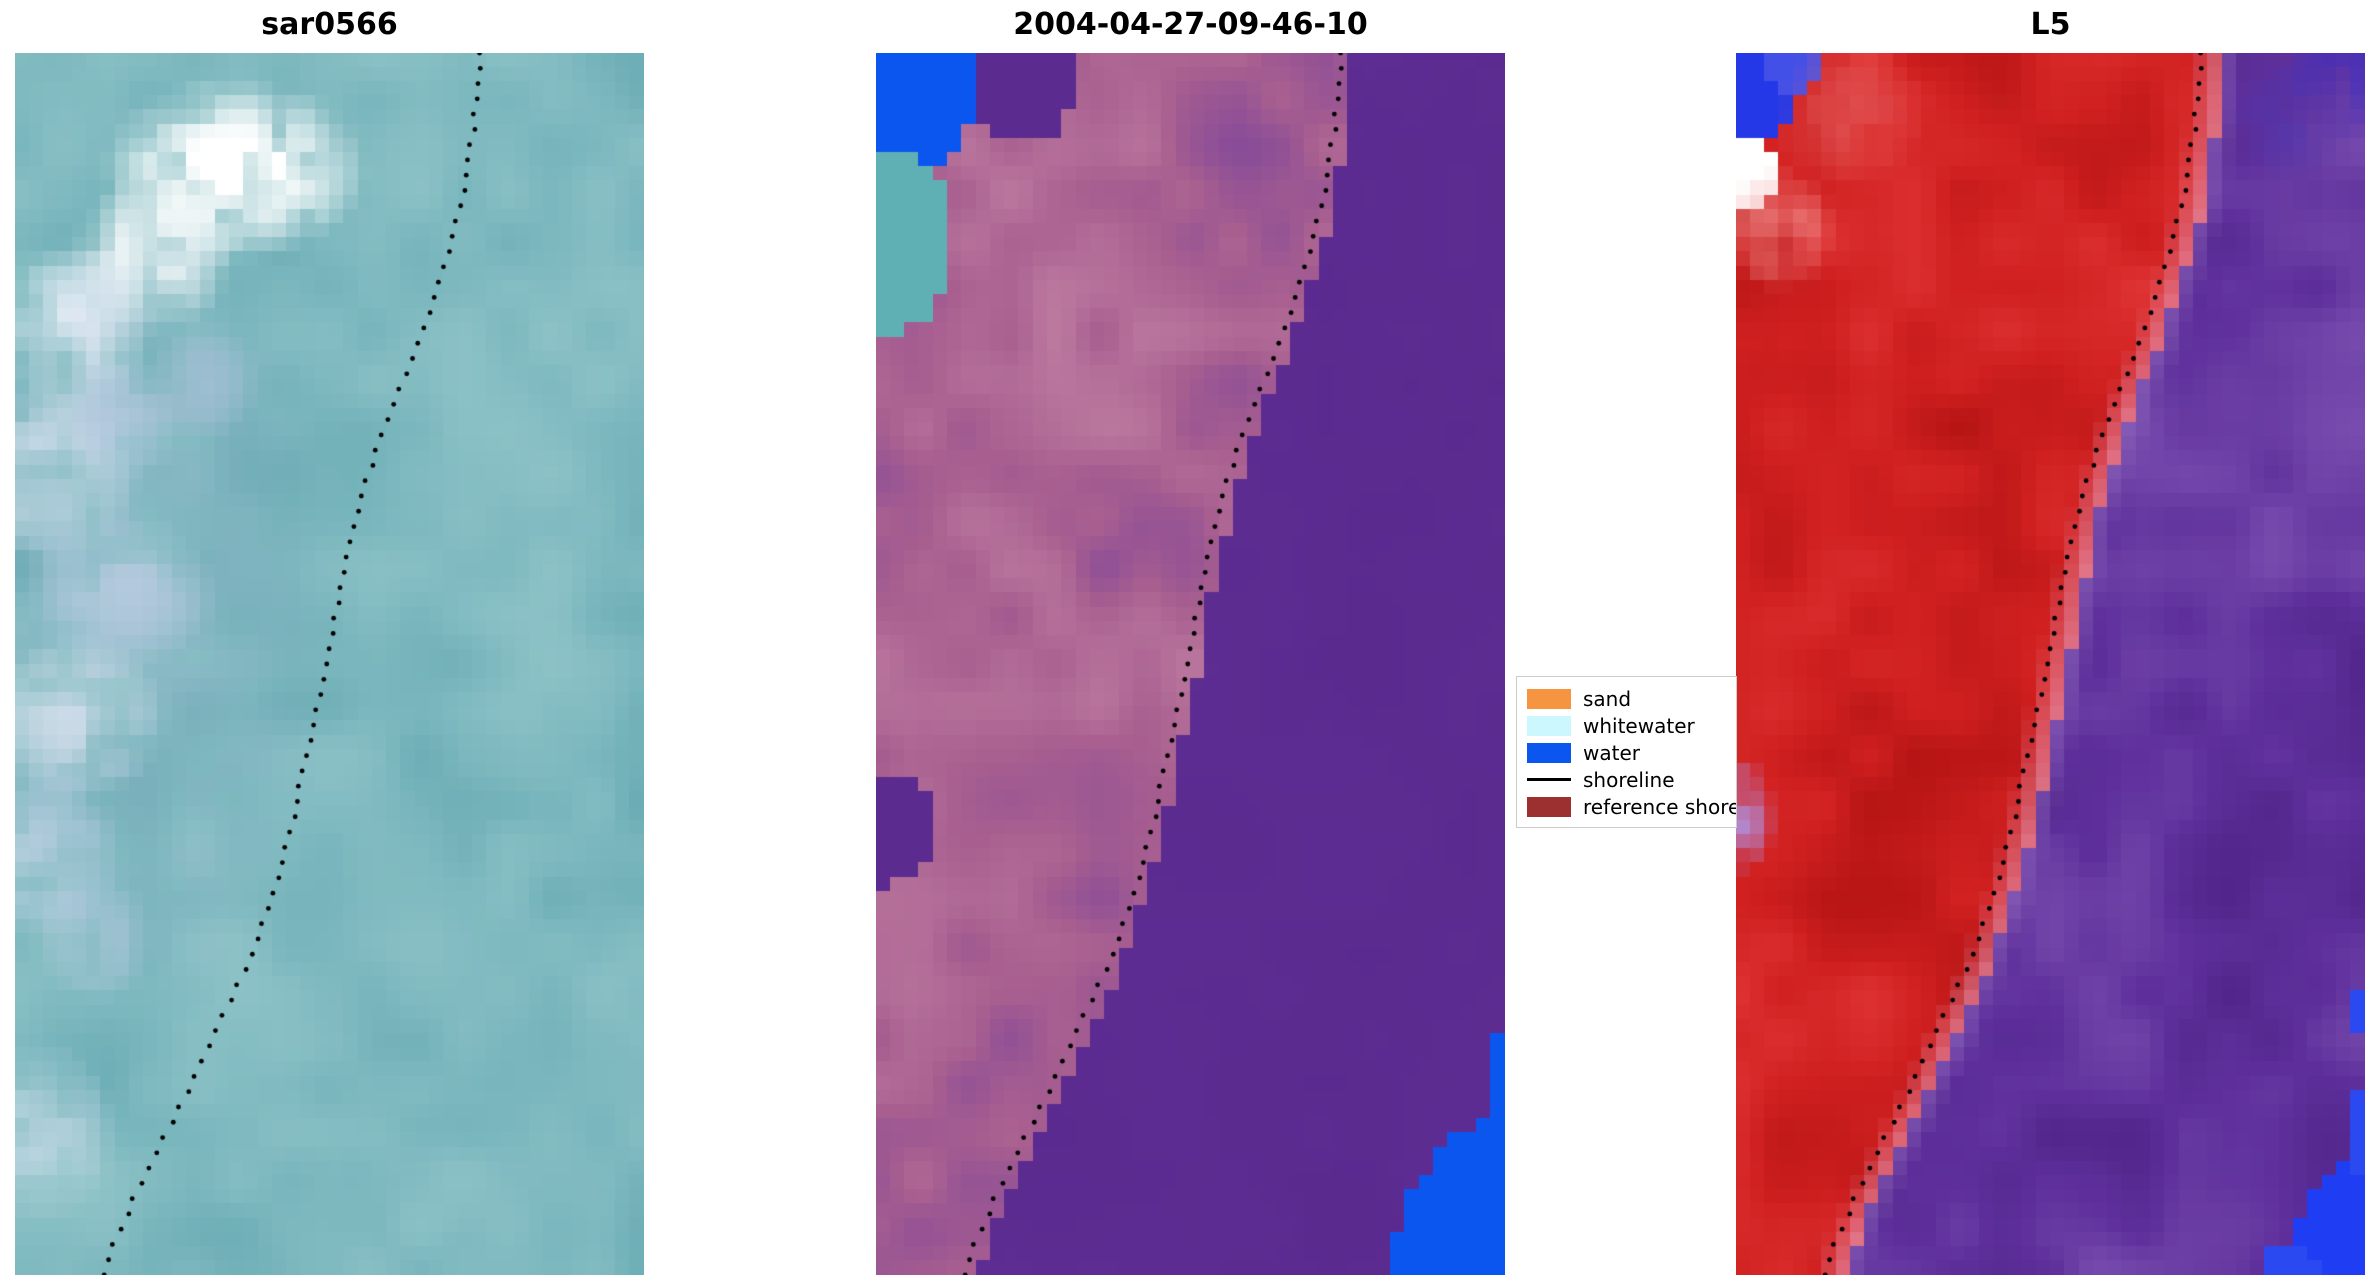 This screenshot has width=2371, height=1283. I want to click on legend-item-sand: sand, so click(1631, 698).